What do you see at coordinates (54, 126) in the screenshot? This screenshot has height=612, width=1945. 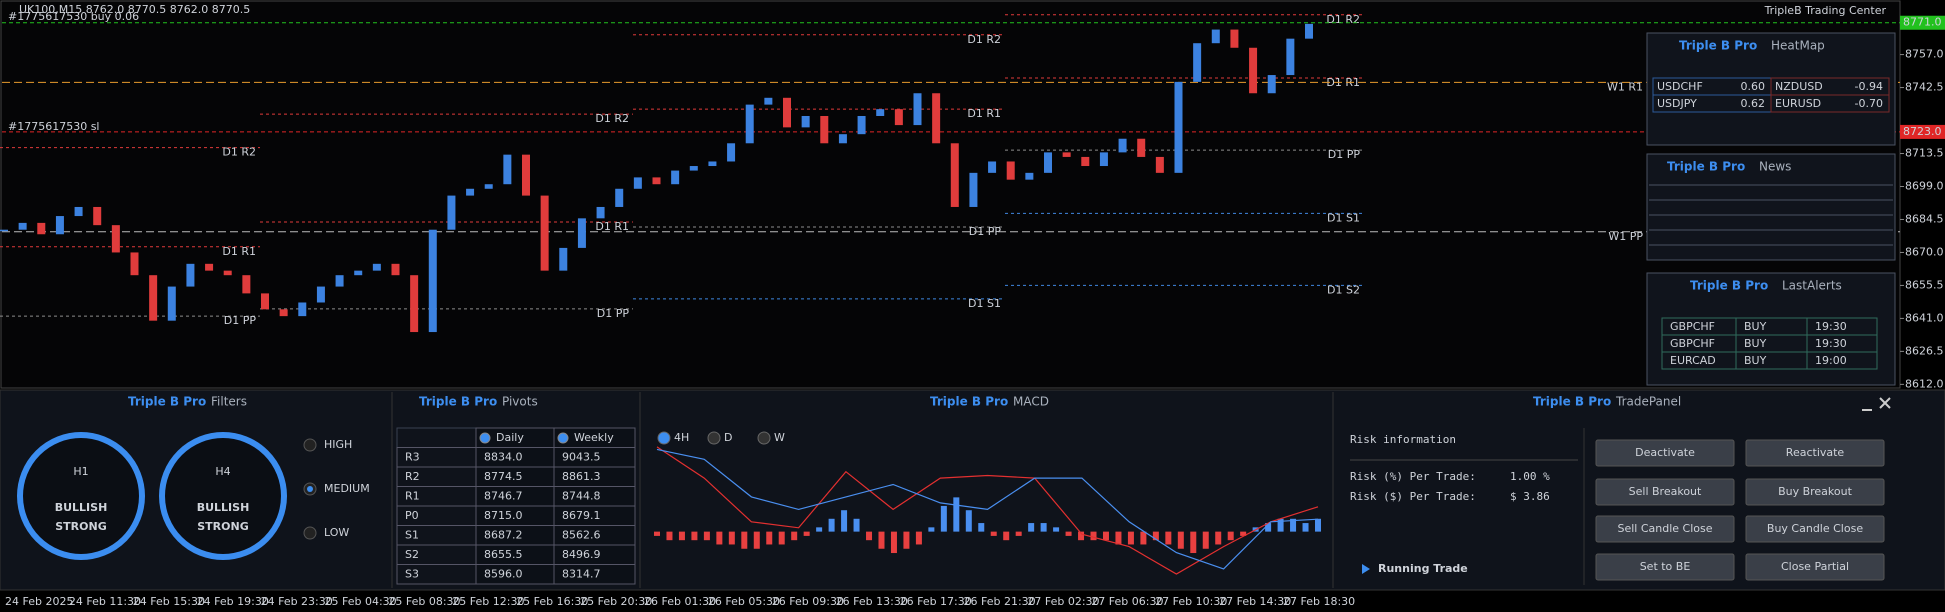 I see `order-label: #1775617530 sl` at bounding box center [54, 126].